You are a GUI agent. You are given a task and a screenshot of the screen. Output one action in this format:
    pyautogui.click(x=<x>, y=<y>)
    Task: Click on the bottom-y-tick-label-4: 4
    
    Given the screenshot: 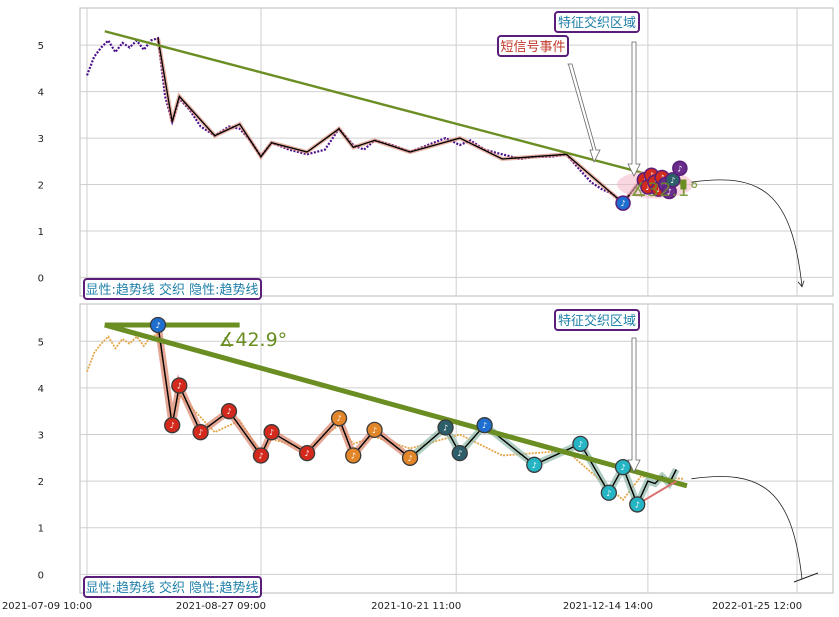 What is the action you would take?
    pyautogui.click(x=41, y=389)
    